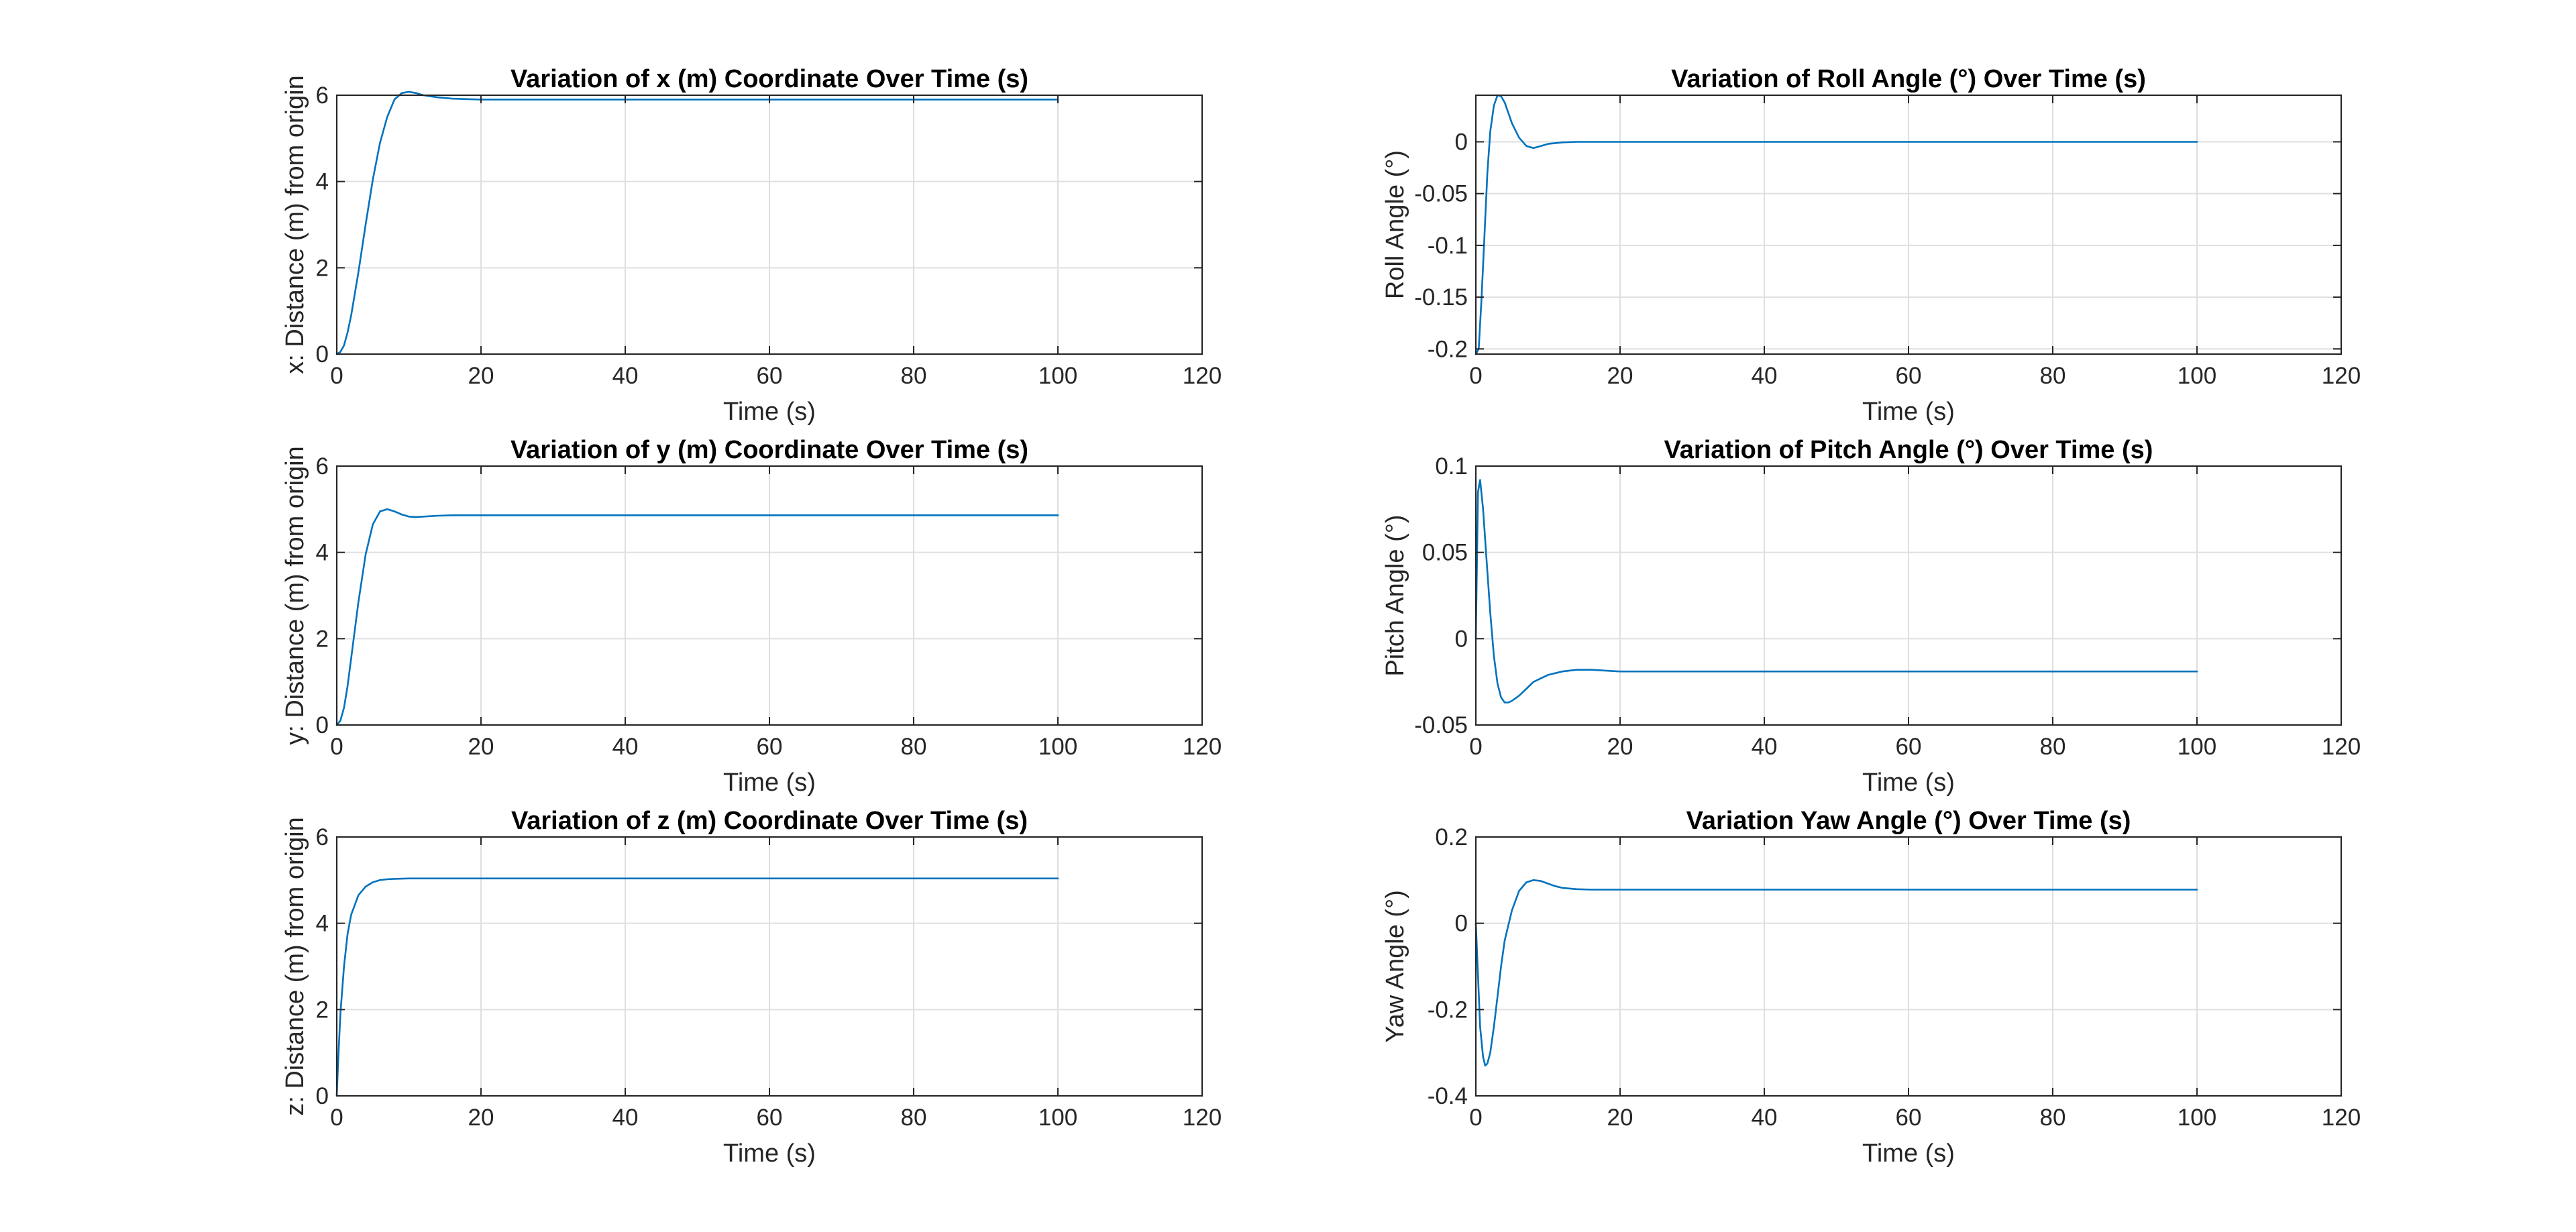  I want to click on y-axis-label: Yaw Angle (°), so click(1395, 966).